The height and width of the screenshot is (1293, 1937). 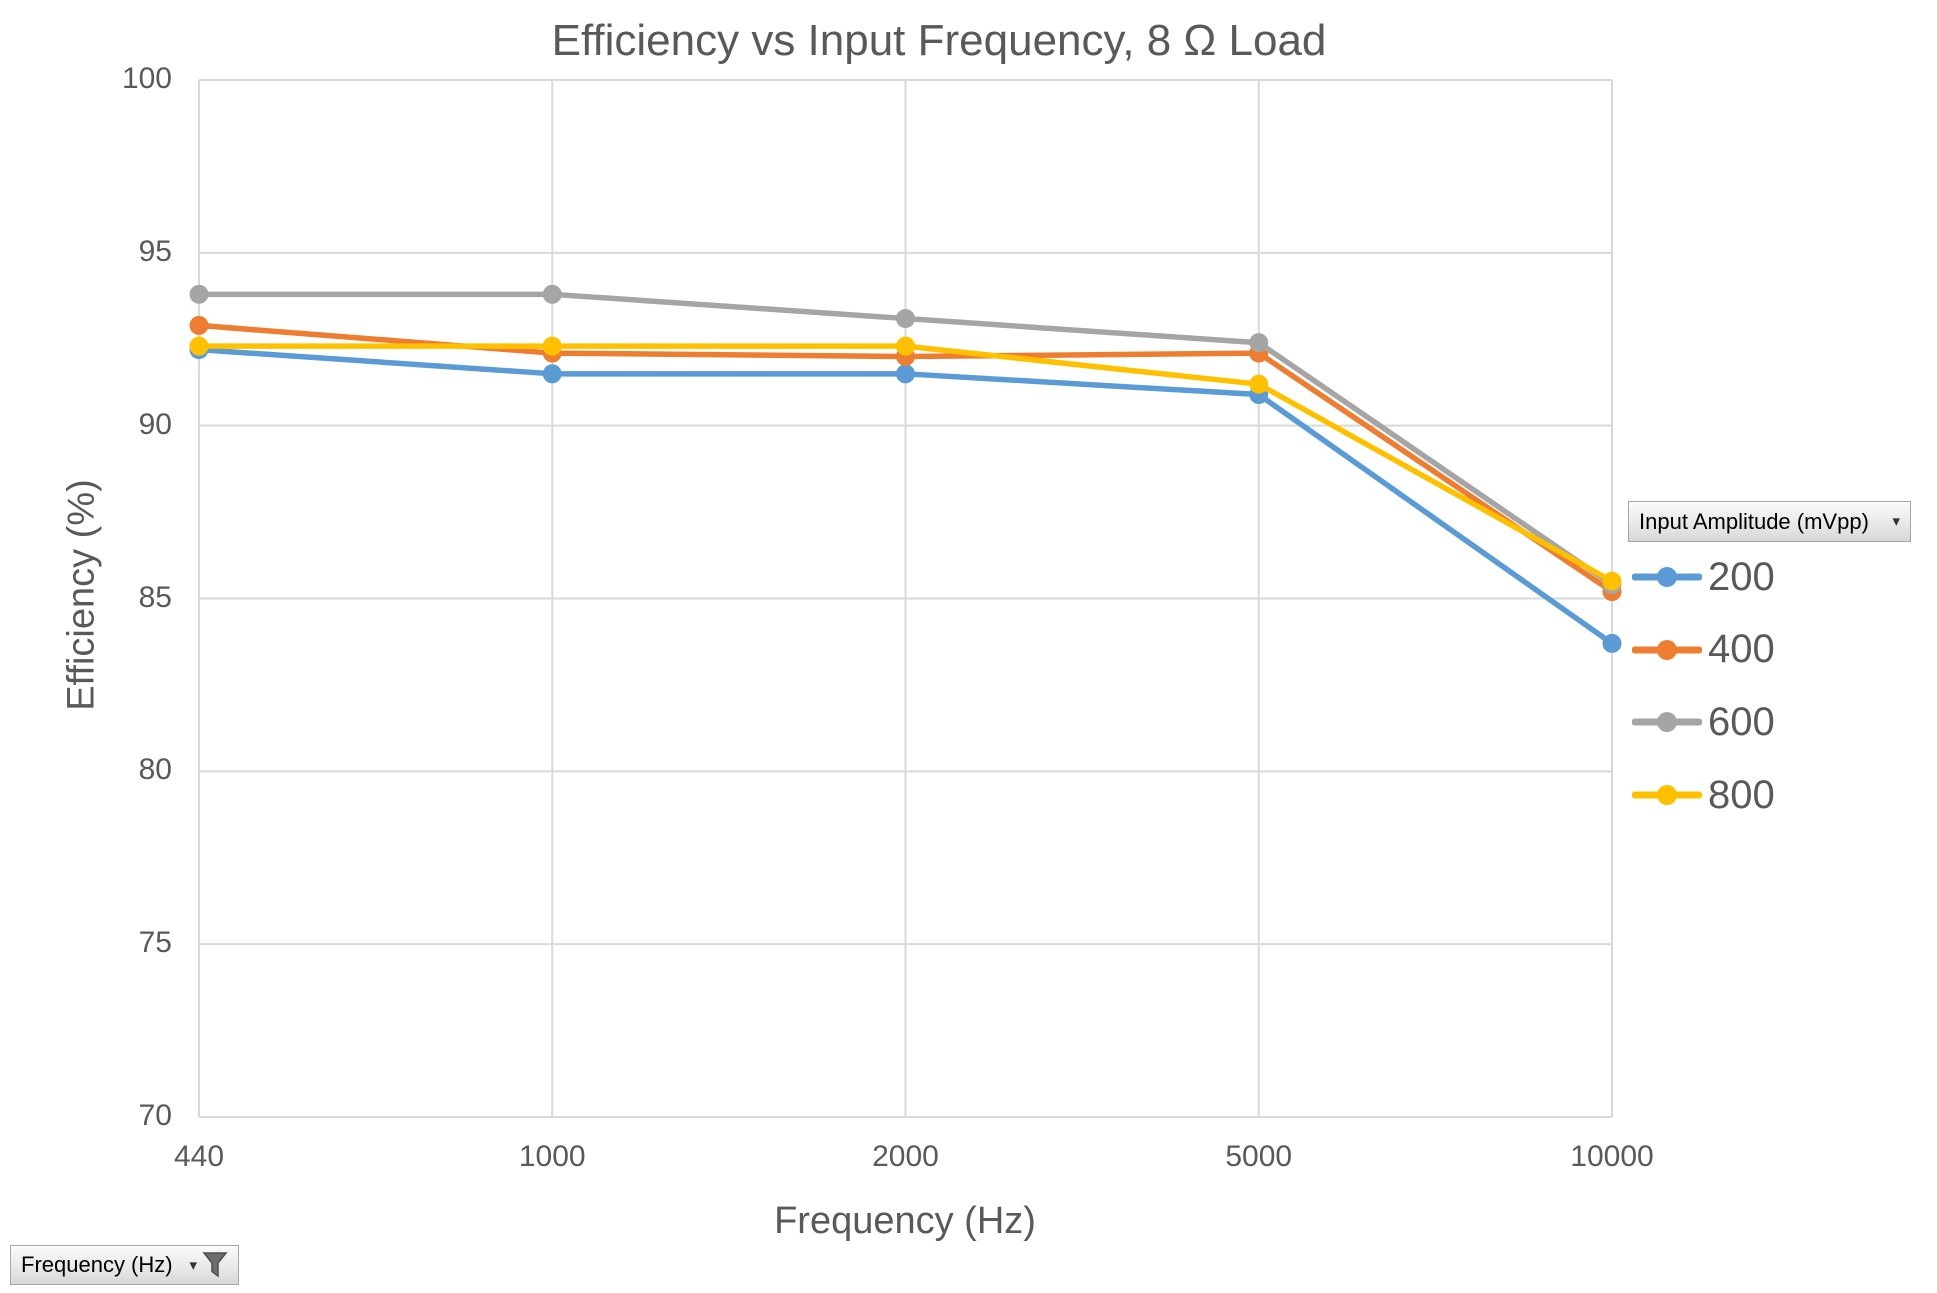 I want to click on x-tick-label: 440, so click(x=199, y=1156).